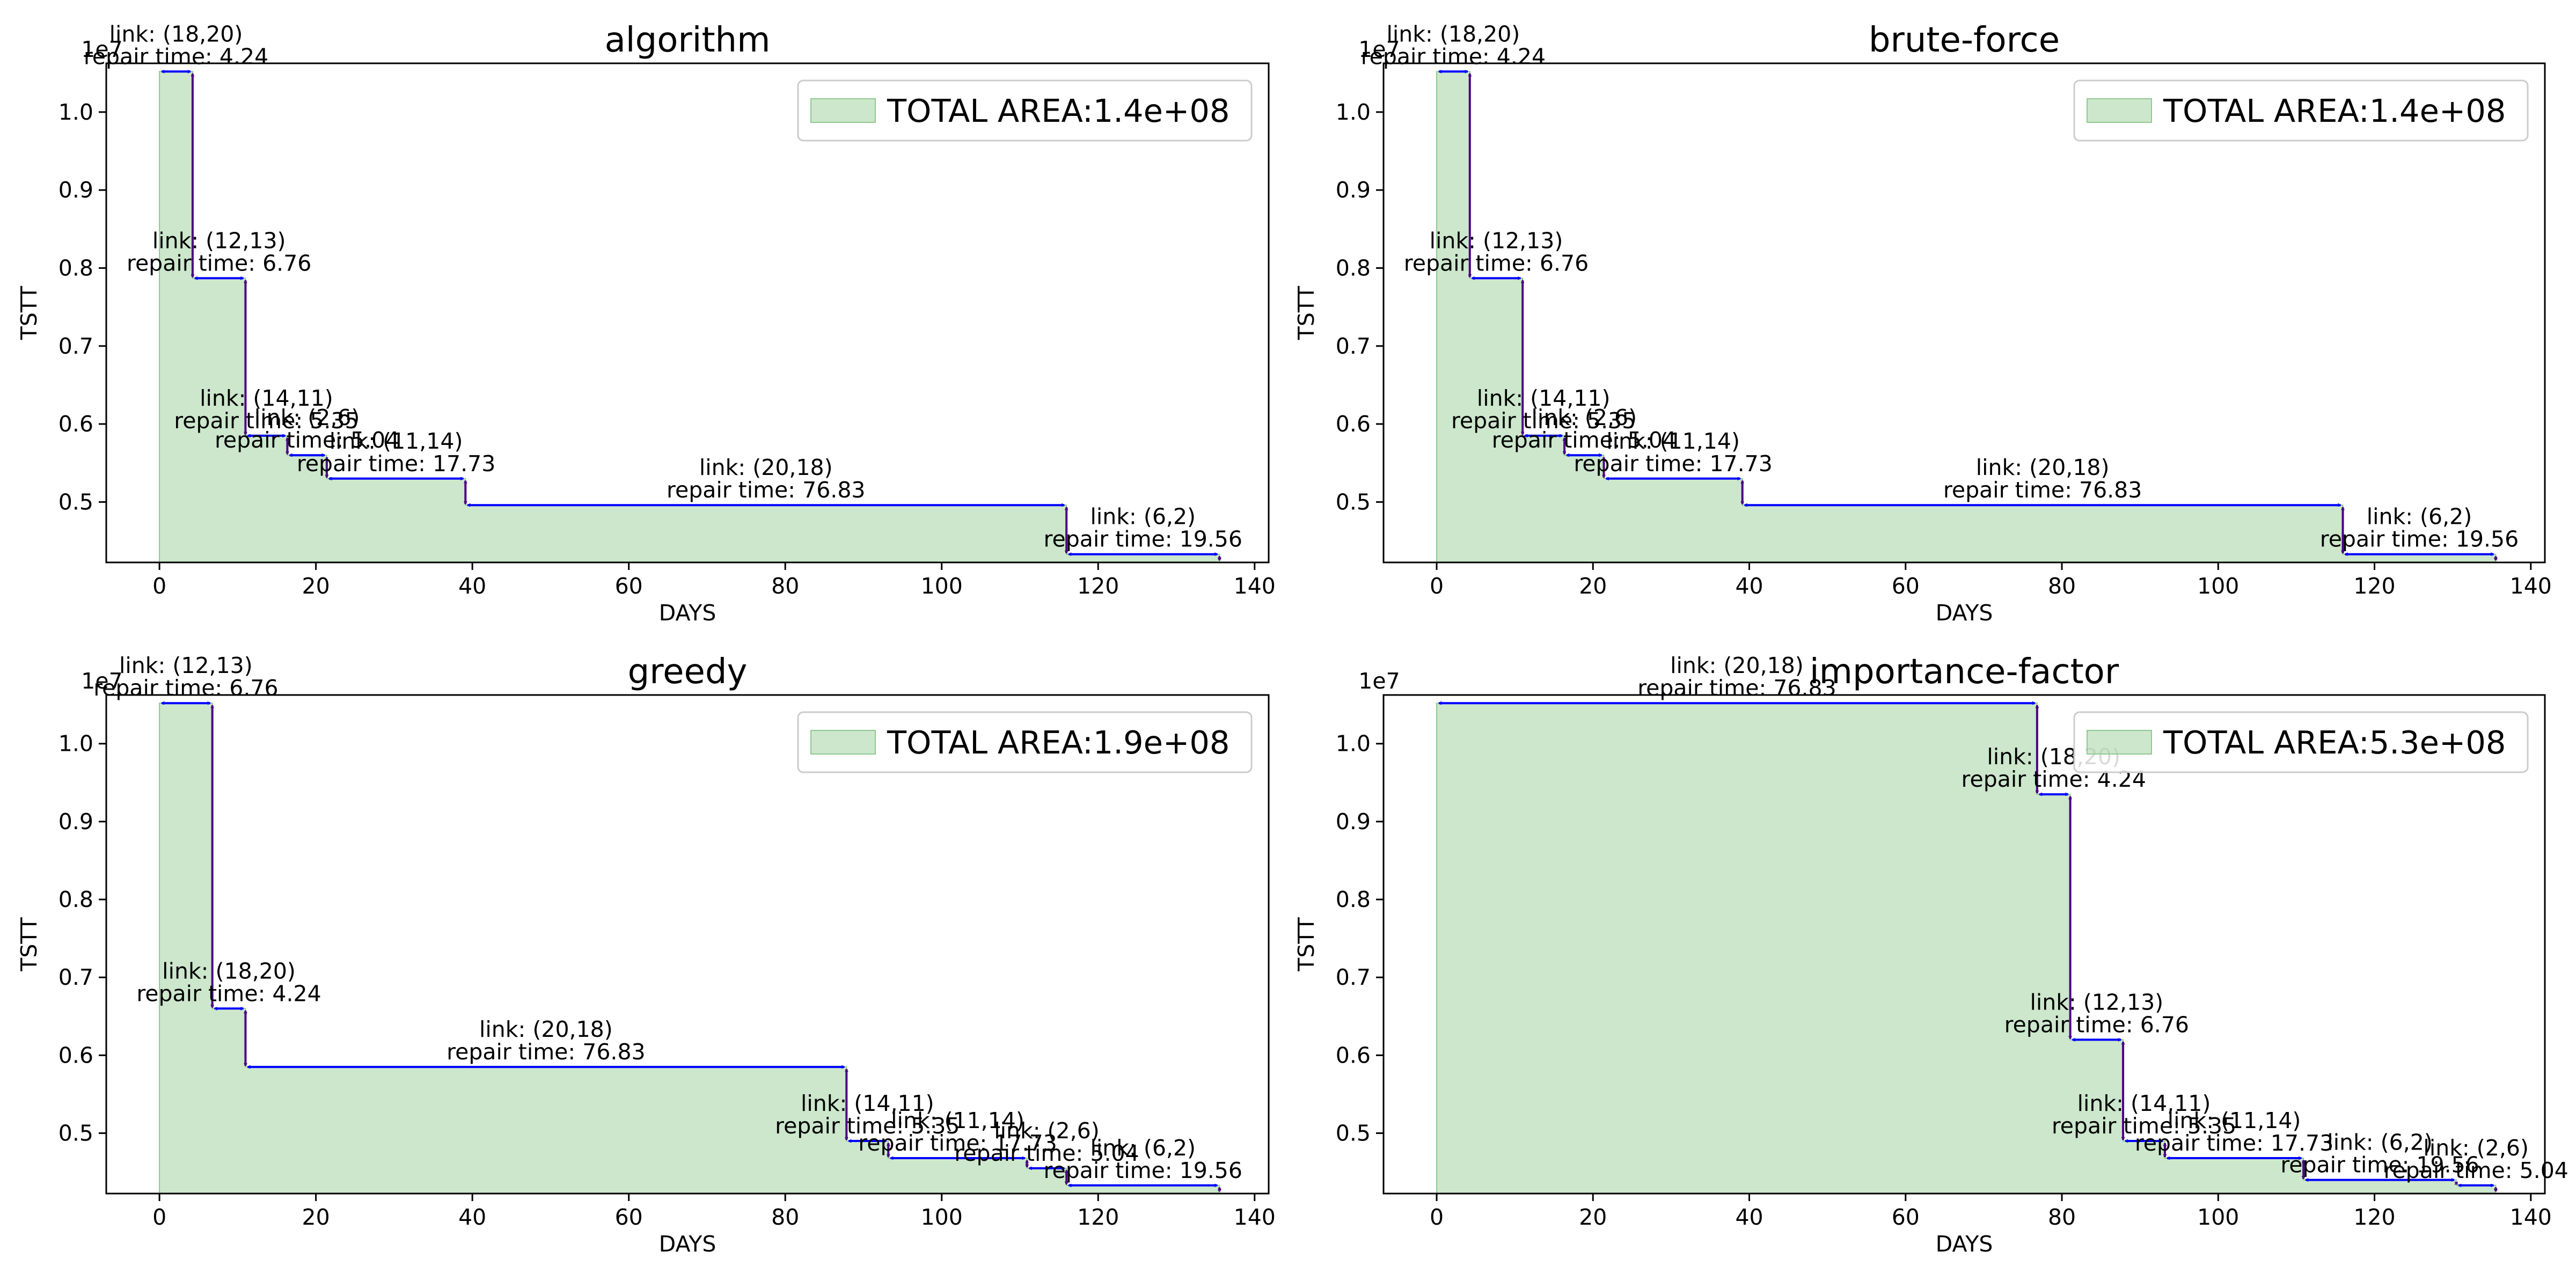 The width and height of the screenshot is (2576, 1288). What do you see at coordinates (2301, 110) in the screenshot?
I see `legend: TOTAL AREA:1.4e+08` at bounding box center [2301, 110].